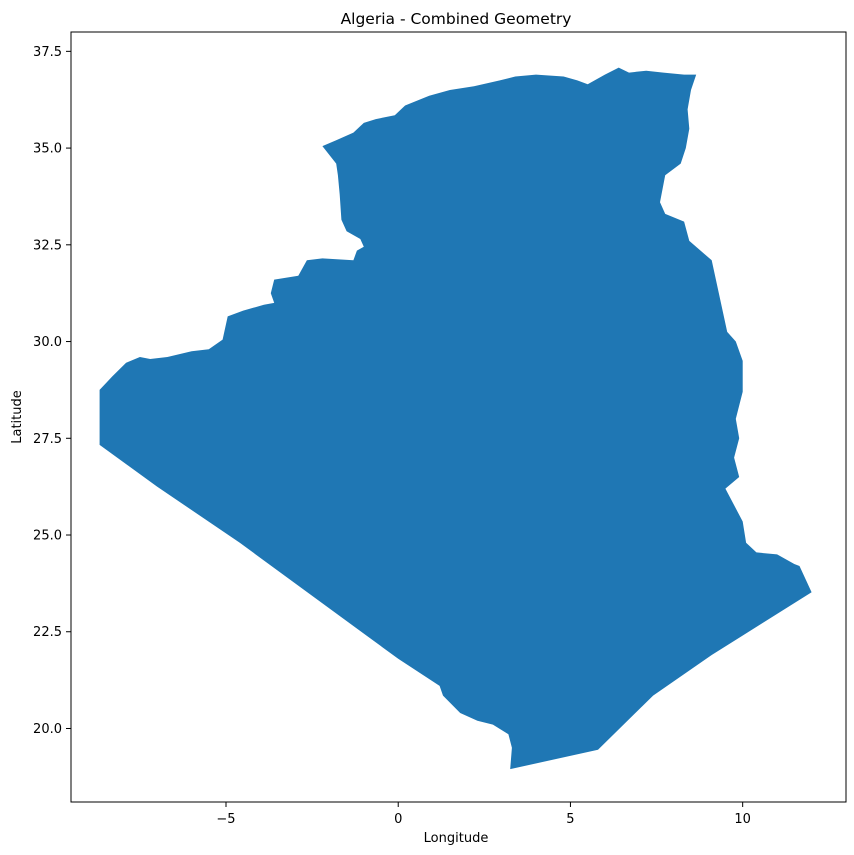  What do you see at coordinates (47, 52) in the screenshot?
I see `y-tick-label: 37.5` at bounding box center [47, 52].